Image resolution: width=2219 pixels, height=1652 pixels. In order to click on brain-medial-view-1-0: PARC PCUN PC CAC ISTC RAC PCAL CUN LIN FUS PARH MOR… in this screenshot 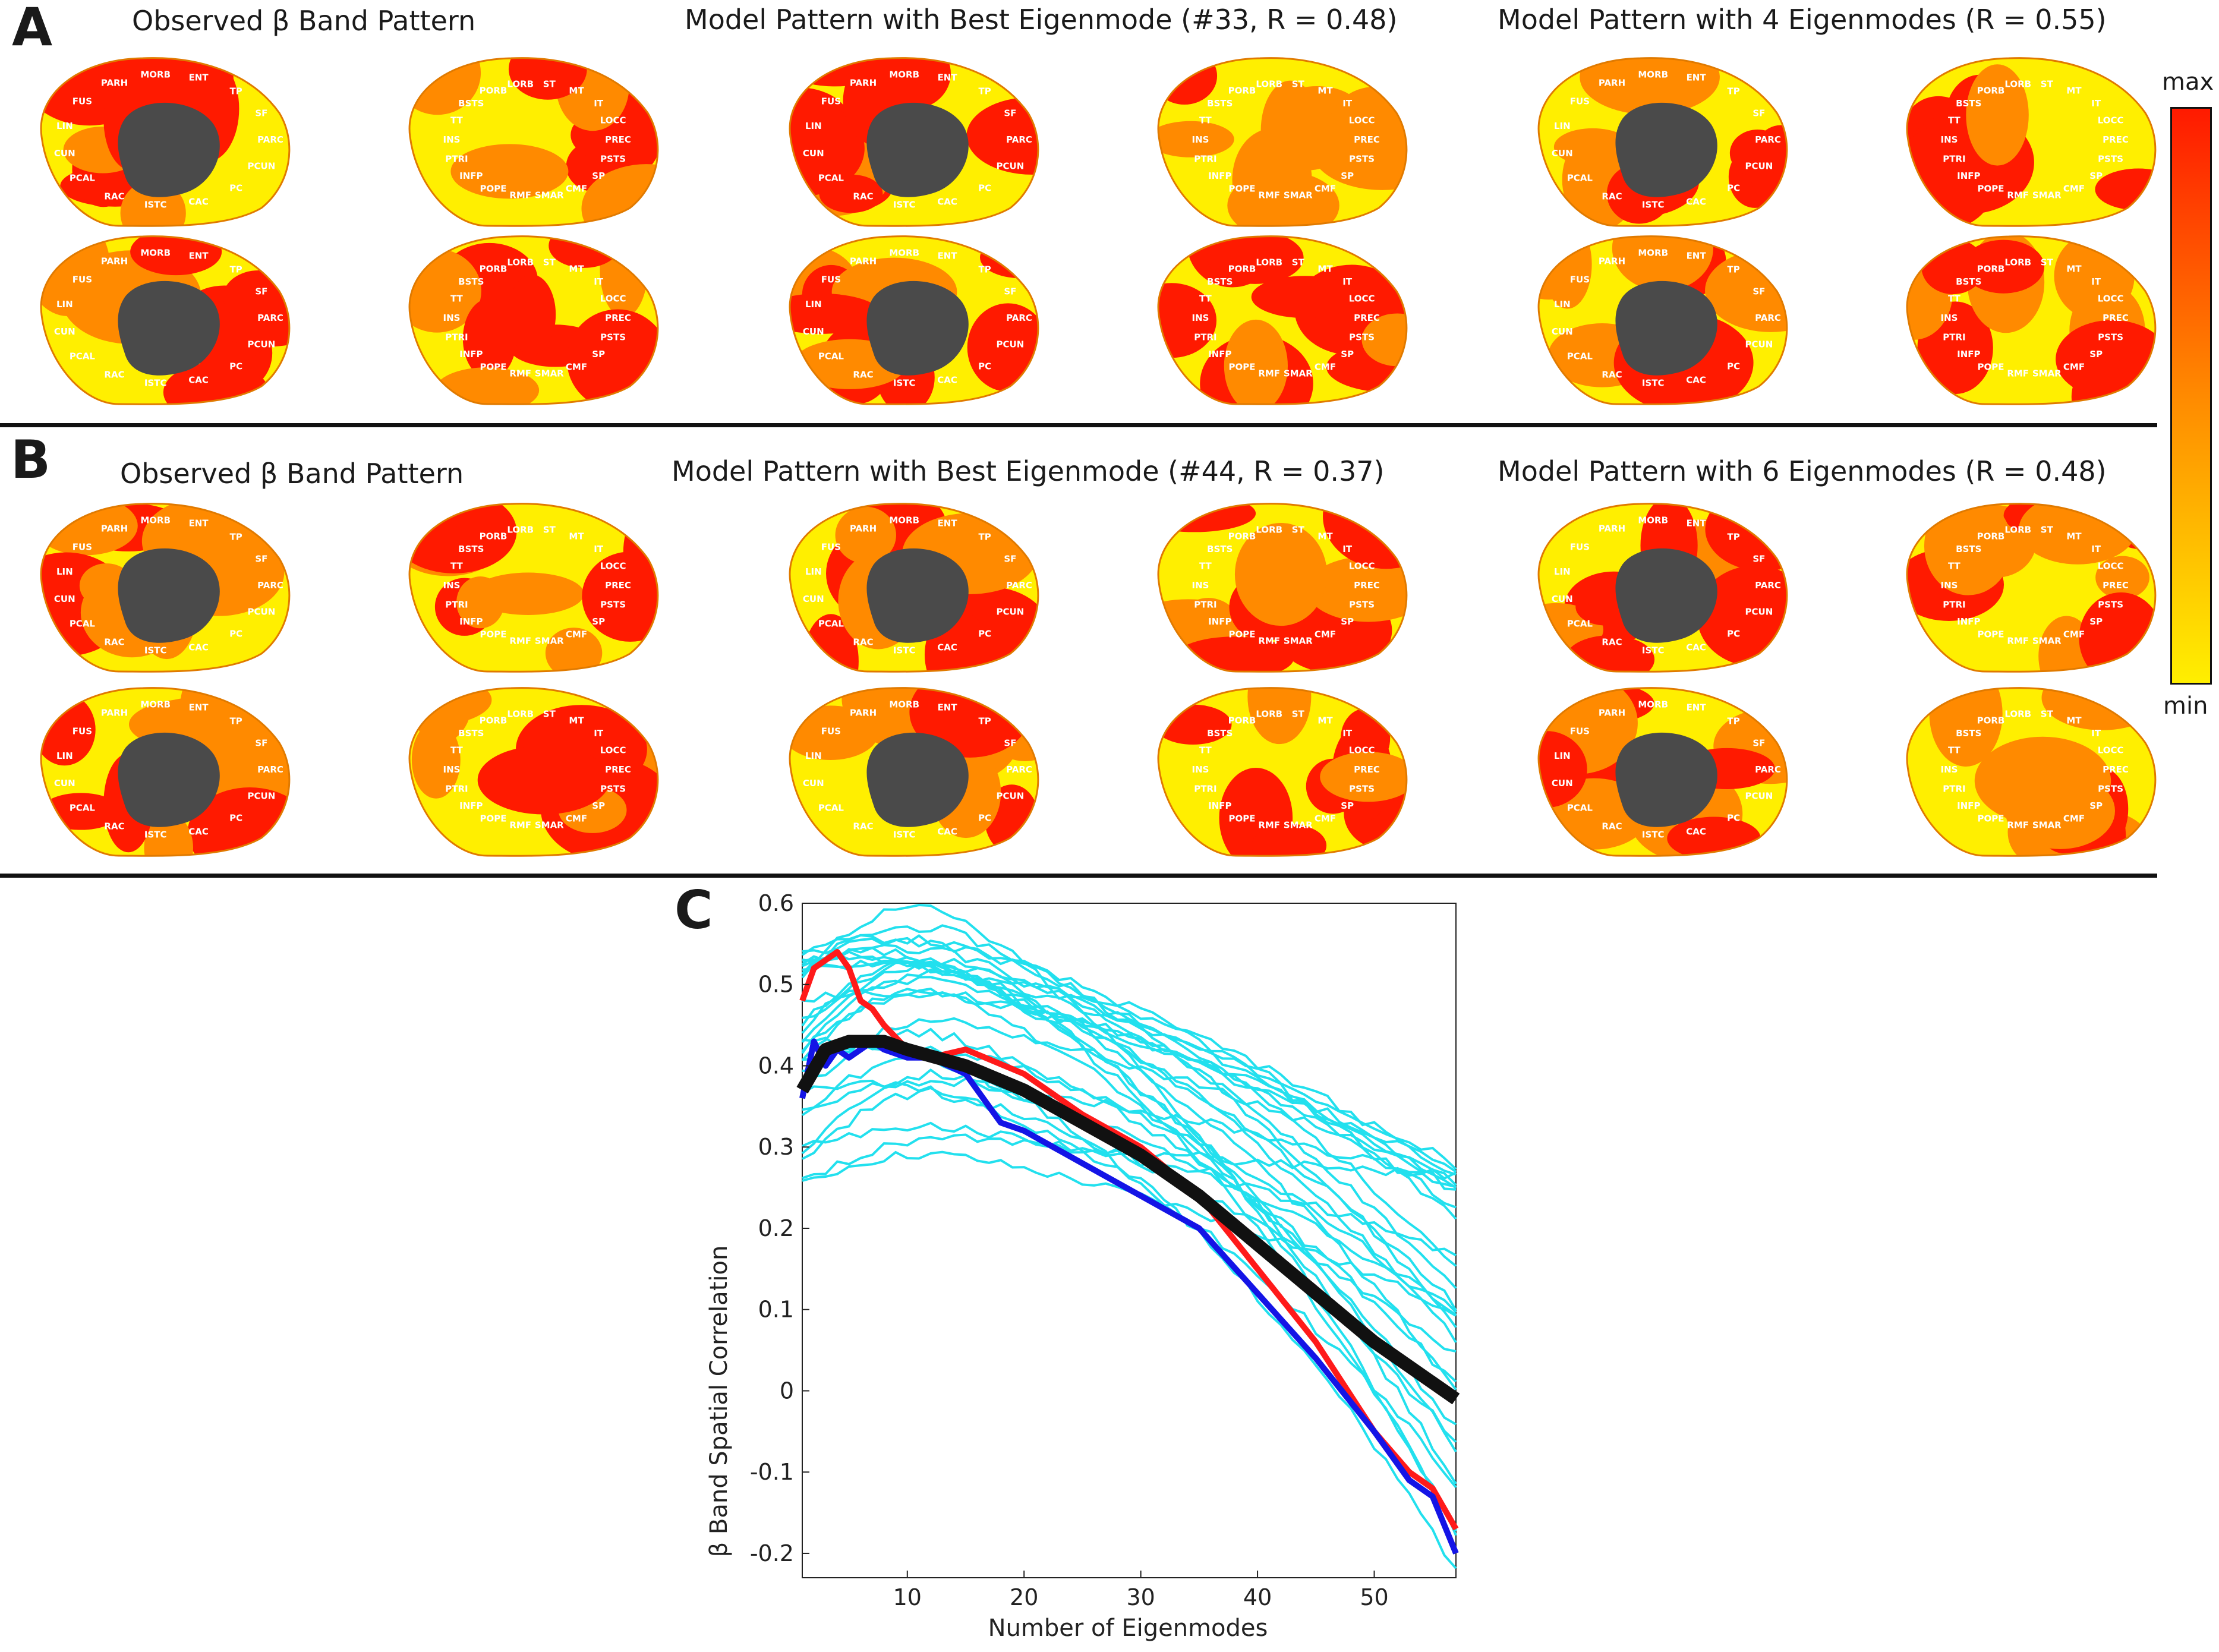, I will do `click(166, 320)`.